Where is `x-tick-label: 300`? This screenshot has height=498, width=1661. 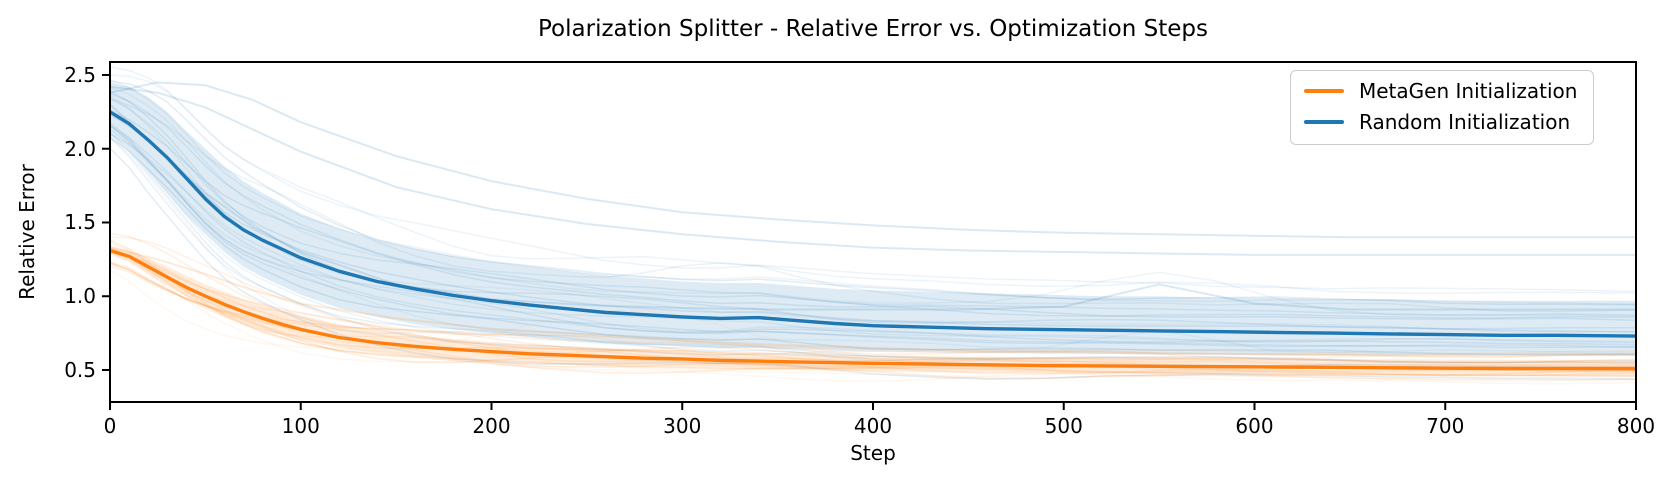
x-tick-label: 300 is located at coordinates (682, 426).